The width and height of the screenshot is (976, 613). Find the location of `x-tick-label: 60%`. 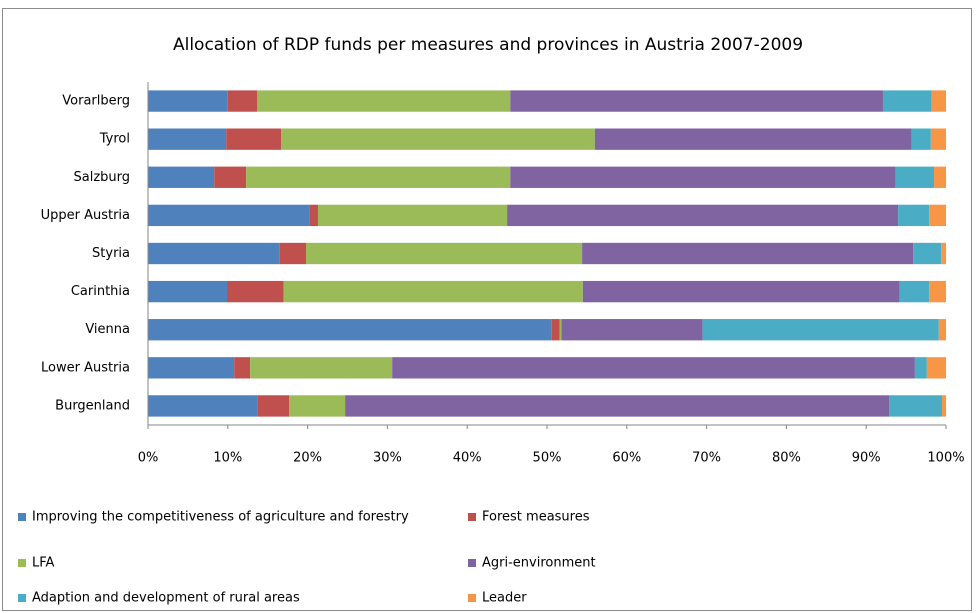

x-tick-label: 60% is located at coordinates (626, 458).